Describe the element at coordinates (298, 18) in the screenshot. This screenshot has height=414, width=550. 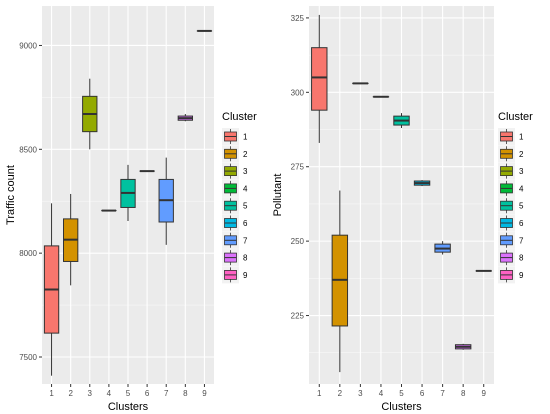
I see `y-tick-label: 325` at that location.